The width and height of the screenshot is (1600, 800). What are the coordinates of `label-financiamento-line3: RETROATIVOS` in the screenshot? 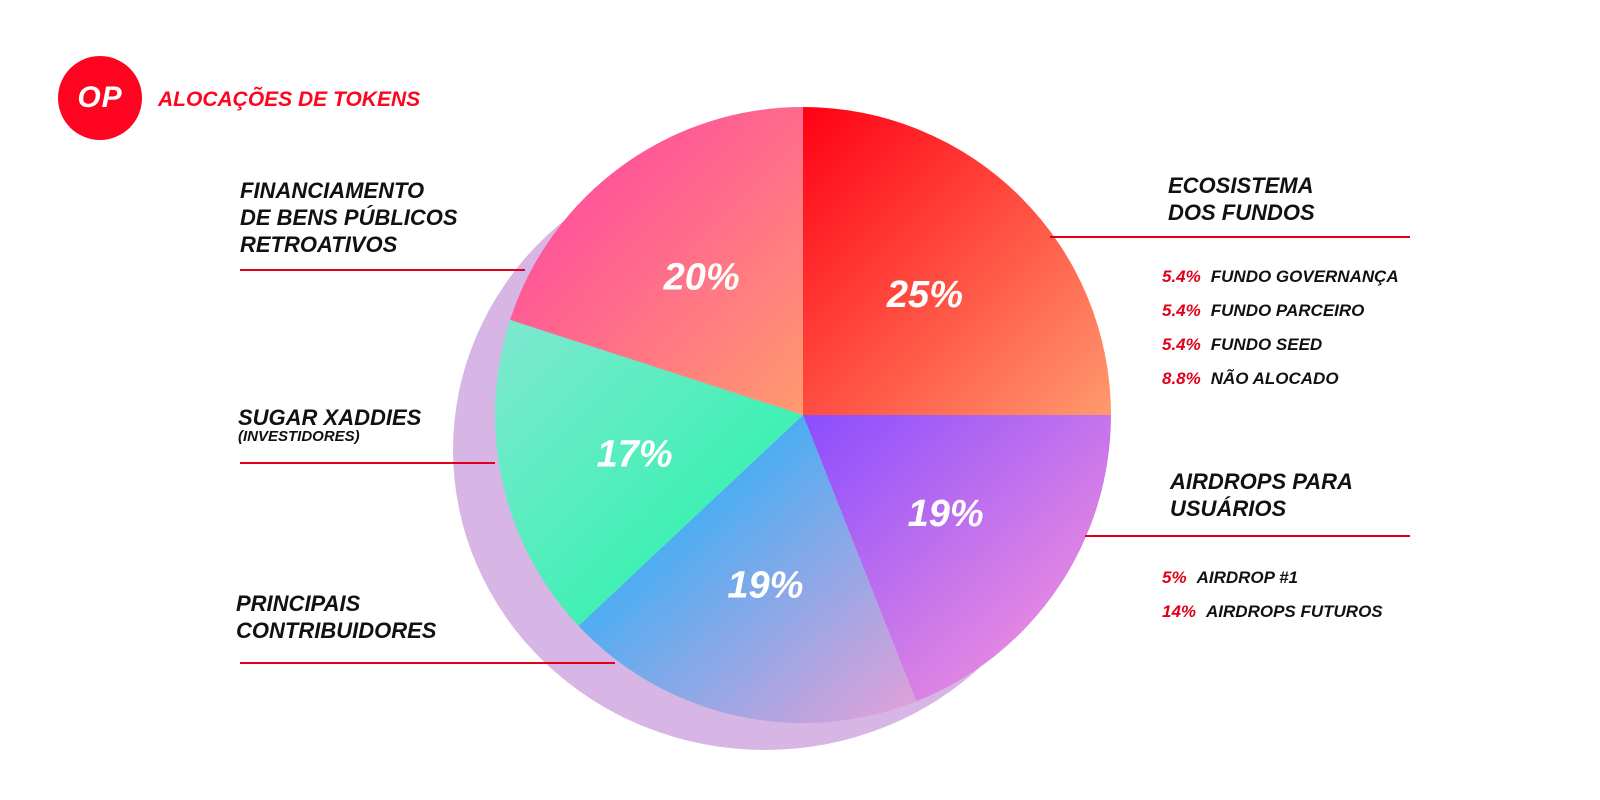 It's located at (319, 244).